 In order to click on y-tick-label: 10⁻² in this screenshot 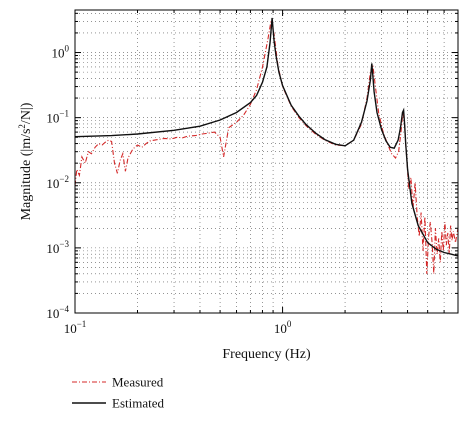, I will do `click(57, 182)`.